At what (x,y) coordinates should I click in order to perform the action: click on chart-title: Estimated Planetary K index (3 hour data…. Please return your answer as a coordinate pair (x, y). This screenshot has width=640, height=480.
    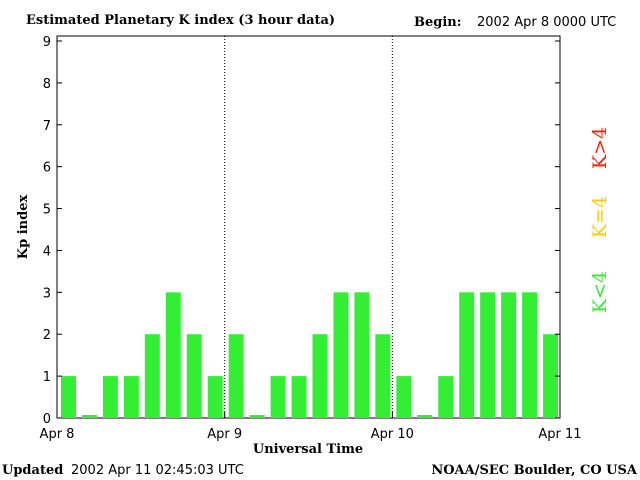
    Looking at the image, I should click on (180, 20).